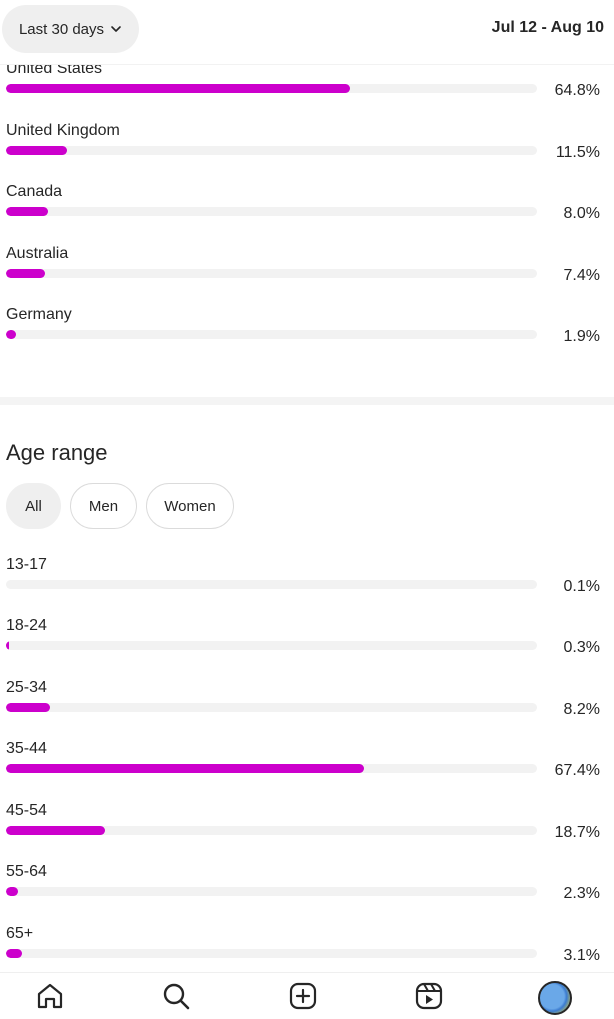  What do you see at coordinates (577, 770) in the screenshot?
I see `age-value: 67.4%` at bounding box center [577, 770].